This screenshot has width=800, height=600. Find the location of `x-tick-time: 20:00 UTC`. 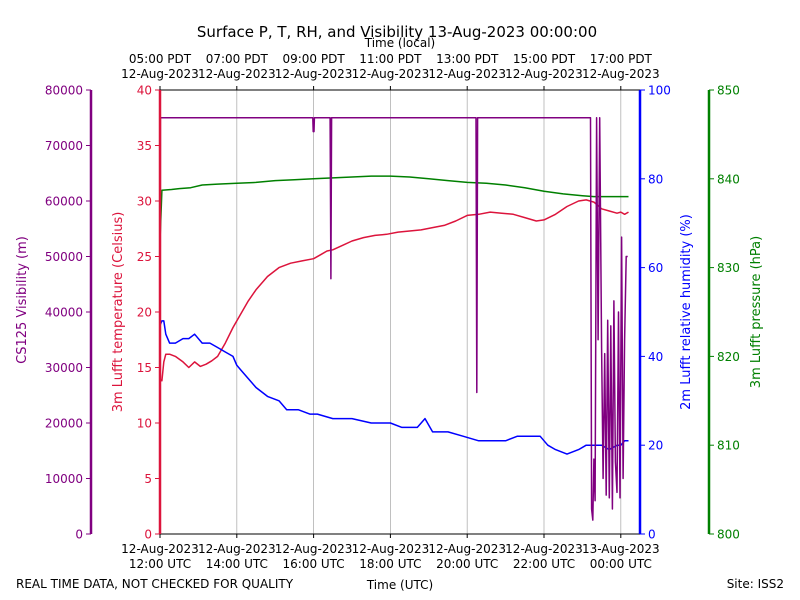

x-tick-time: 20:00 UTC is located at coordinates (467, 564).